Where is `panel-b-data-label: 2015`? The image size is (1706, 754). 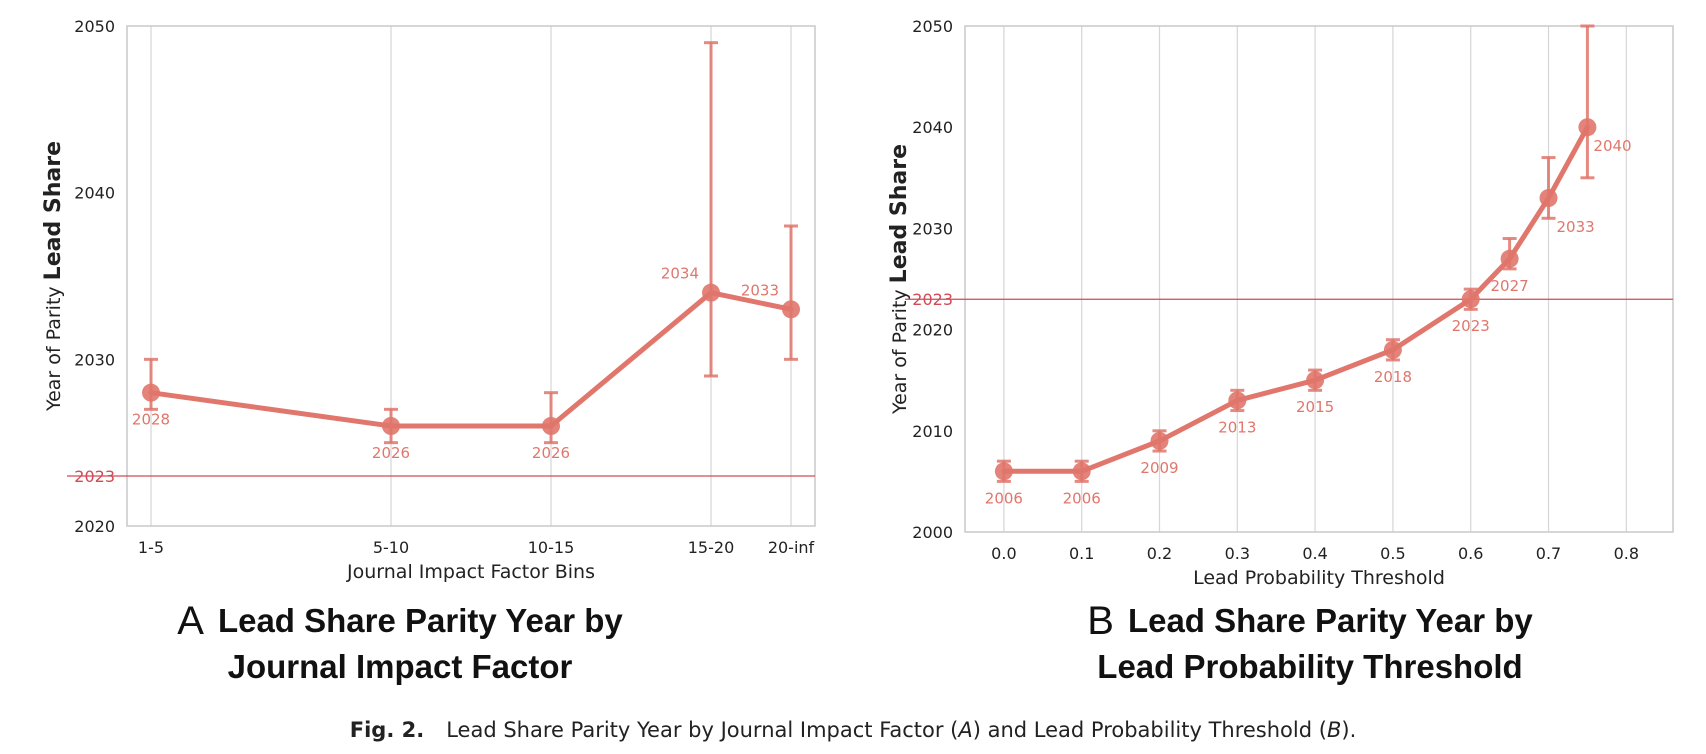 panel-b-data-label: 2015 is located at coordinates (1315, 407).